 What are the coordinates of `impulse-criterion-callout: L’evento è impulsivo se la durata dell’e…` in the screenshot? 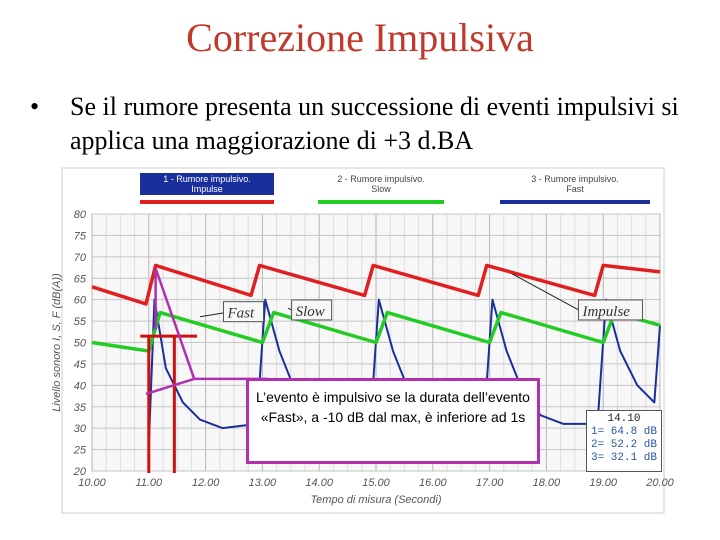 It's located at (393, 421).